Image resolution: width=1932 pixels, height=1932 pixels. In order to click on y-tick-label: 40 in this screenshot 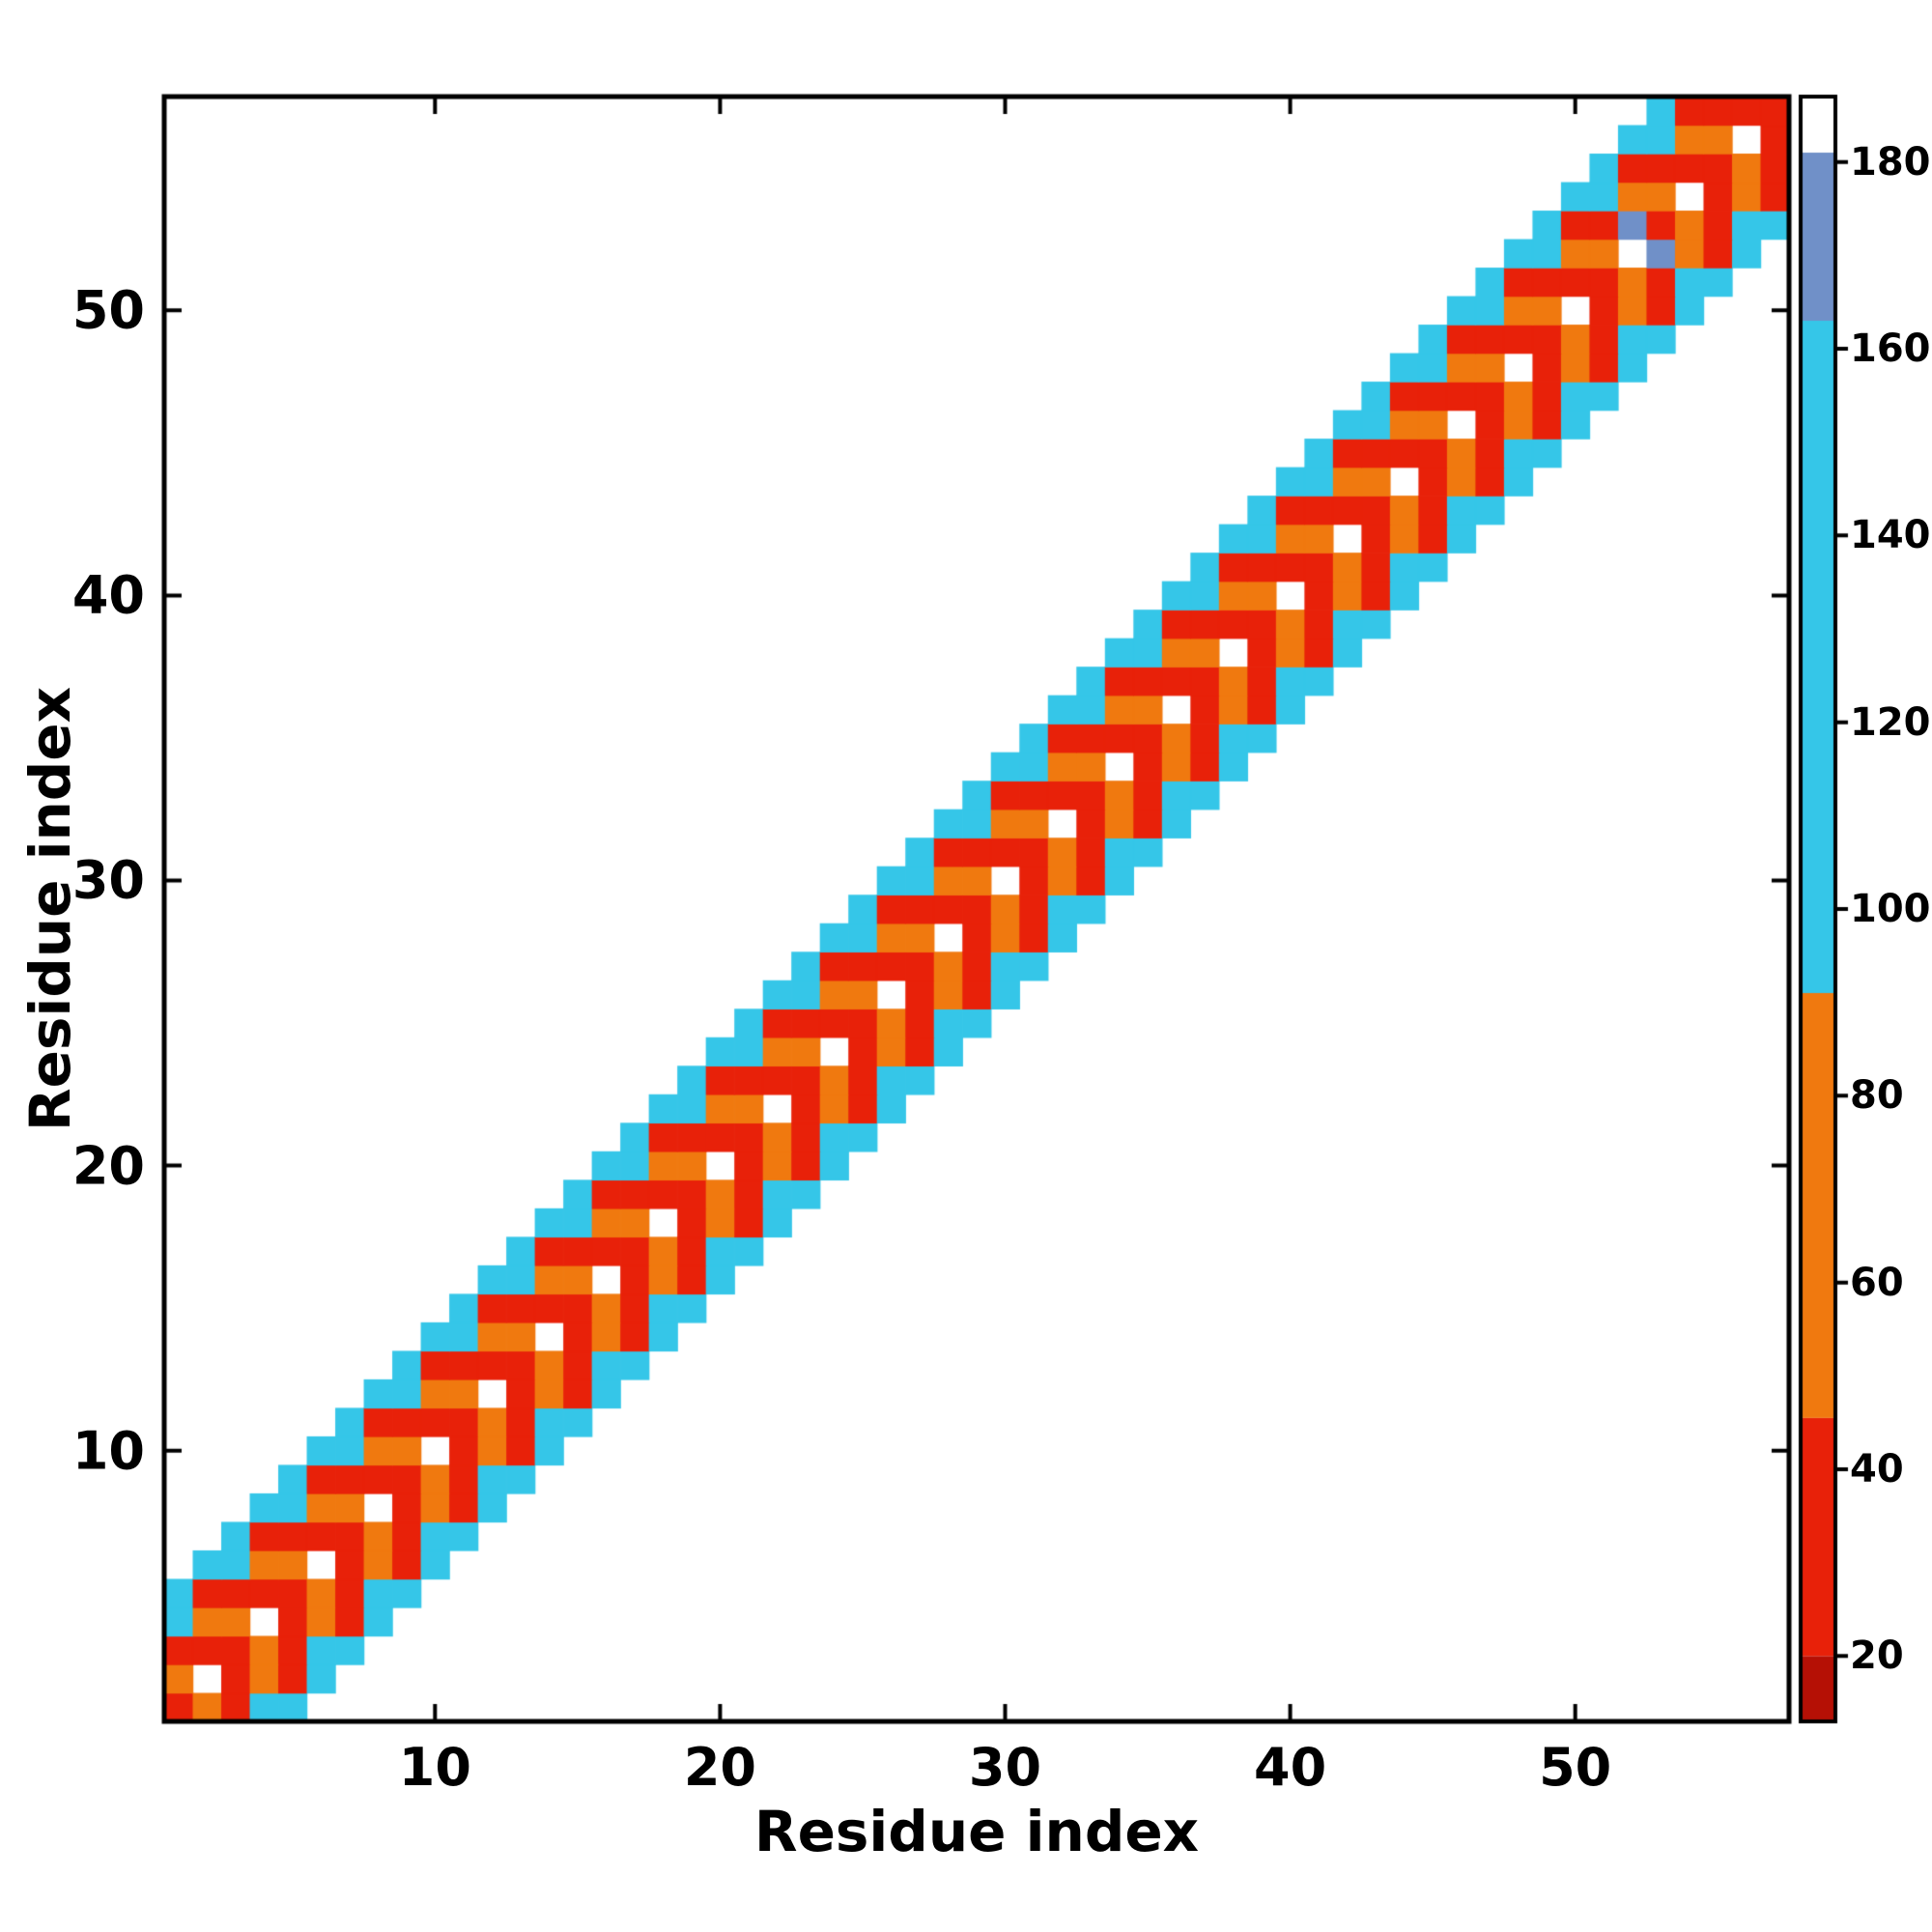, I will do `click(108, 595)`.